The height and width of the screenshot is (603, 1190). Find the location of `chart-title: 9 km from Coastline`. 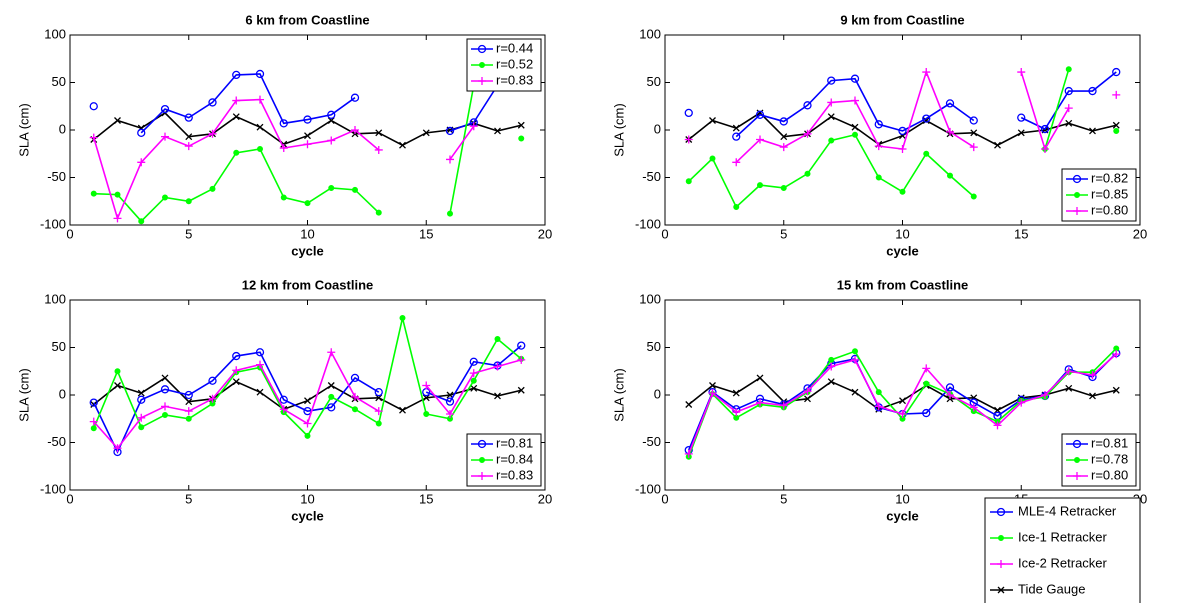

chart-title: 9 km from Coastline is located at coordinates (902, 19).